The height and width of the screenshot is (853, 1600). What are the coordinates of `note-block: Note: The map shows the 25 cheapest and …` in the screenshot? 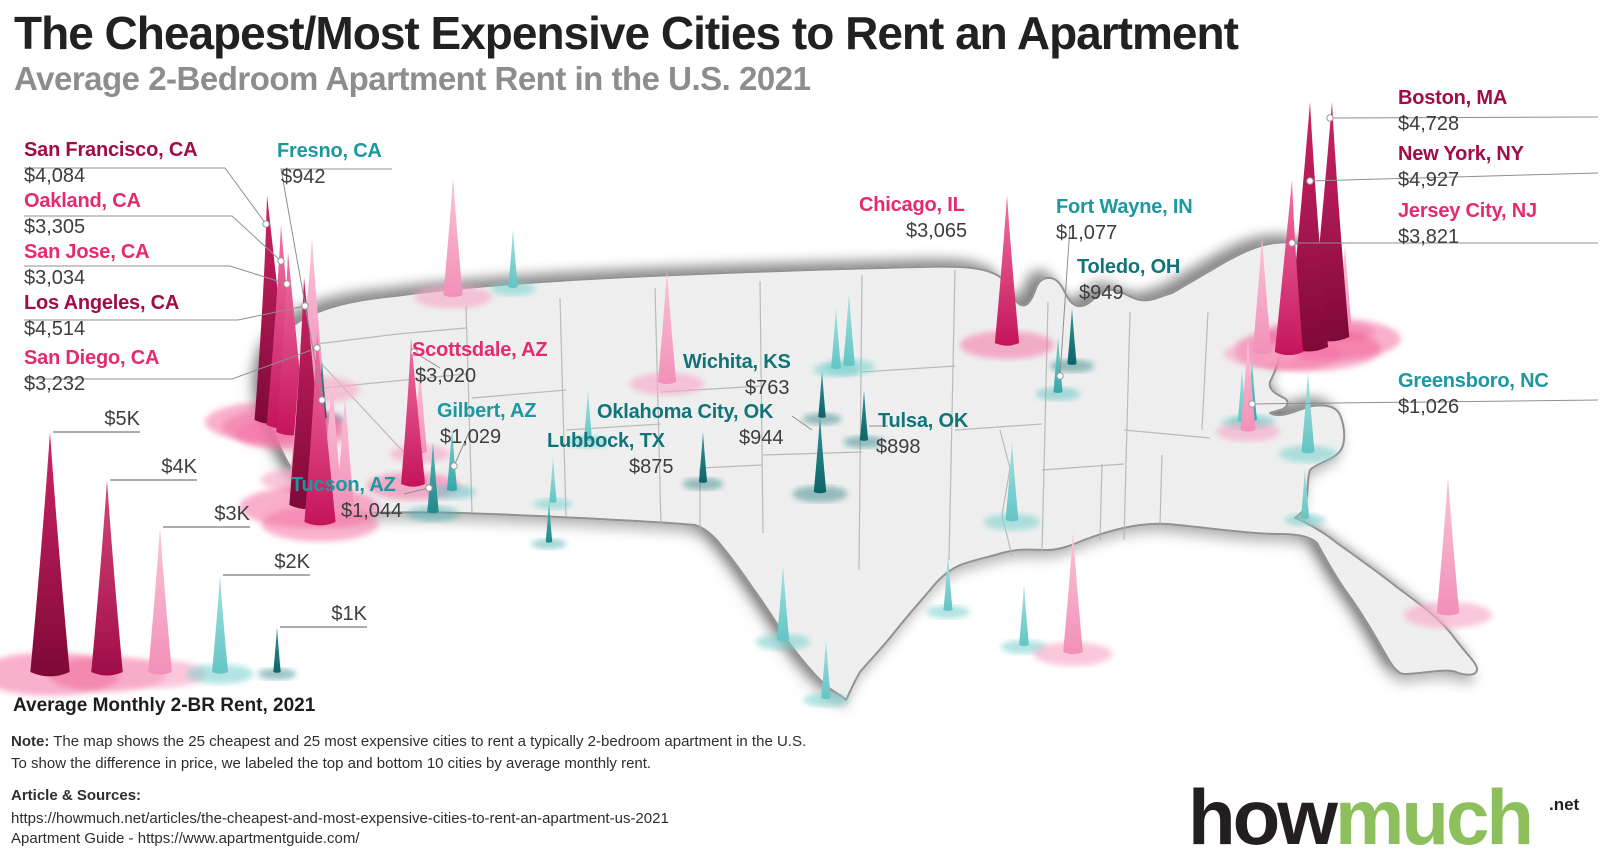 It's located at (408, 753).